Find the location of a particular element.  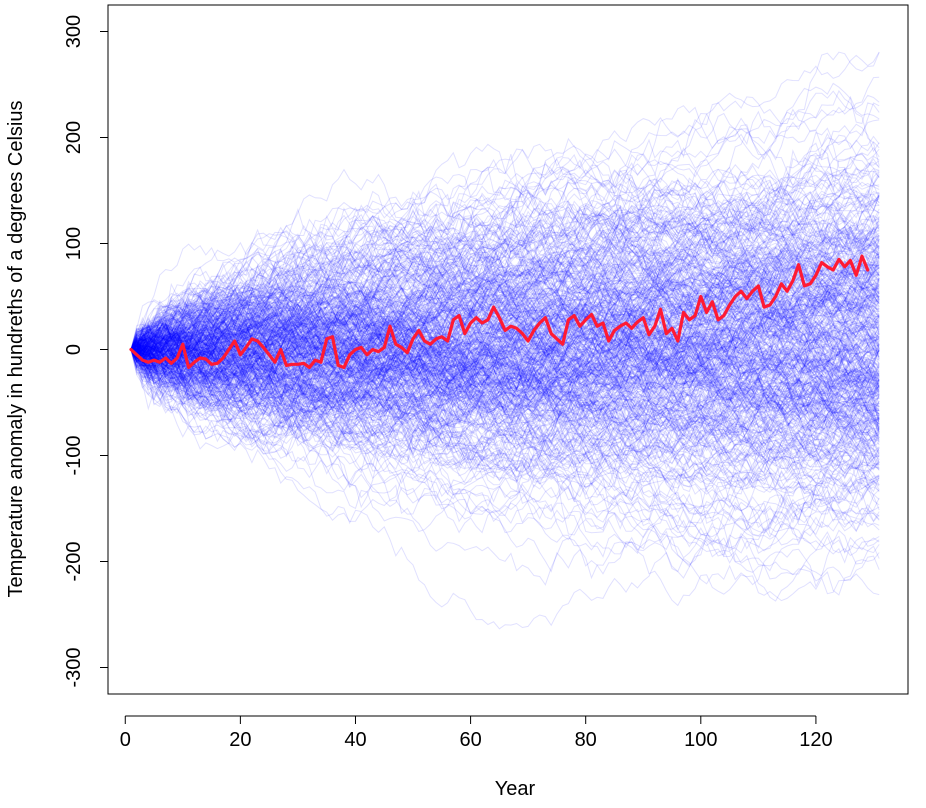

y-axis: -300 -200 -100 0 100 200 300 is located at coordinates (86, 351).